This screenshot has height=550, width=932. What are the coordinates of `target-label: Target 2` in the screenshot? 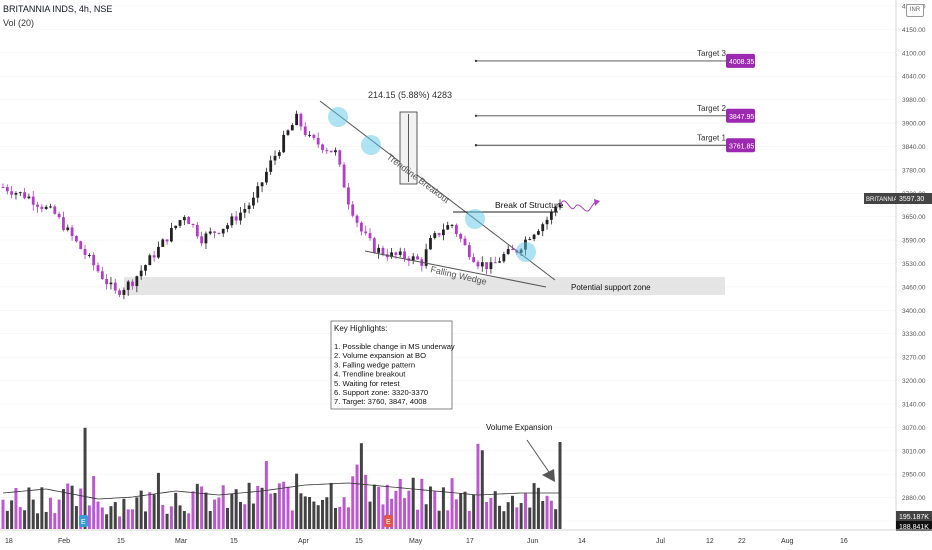 It's located at (711, 108).